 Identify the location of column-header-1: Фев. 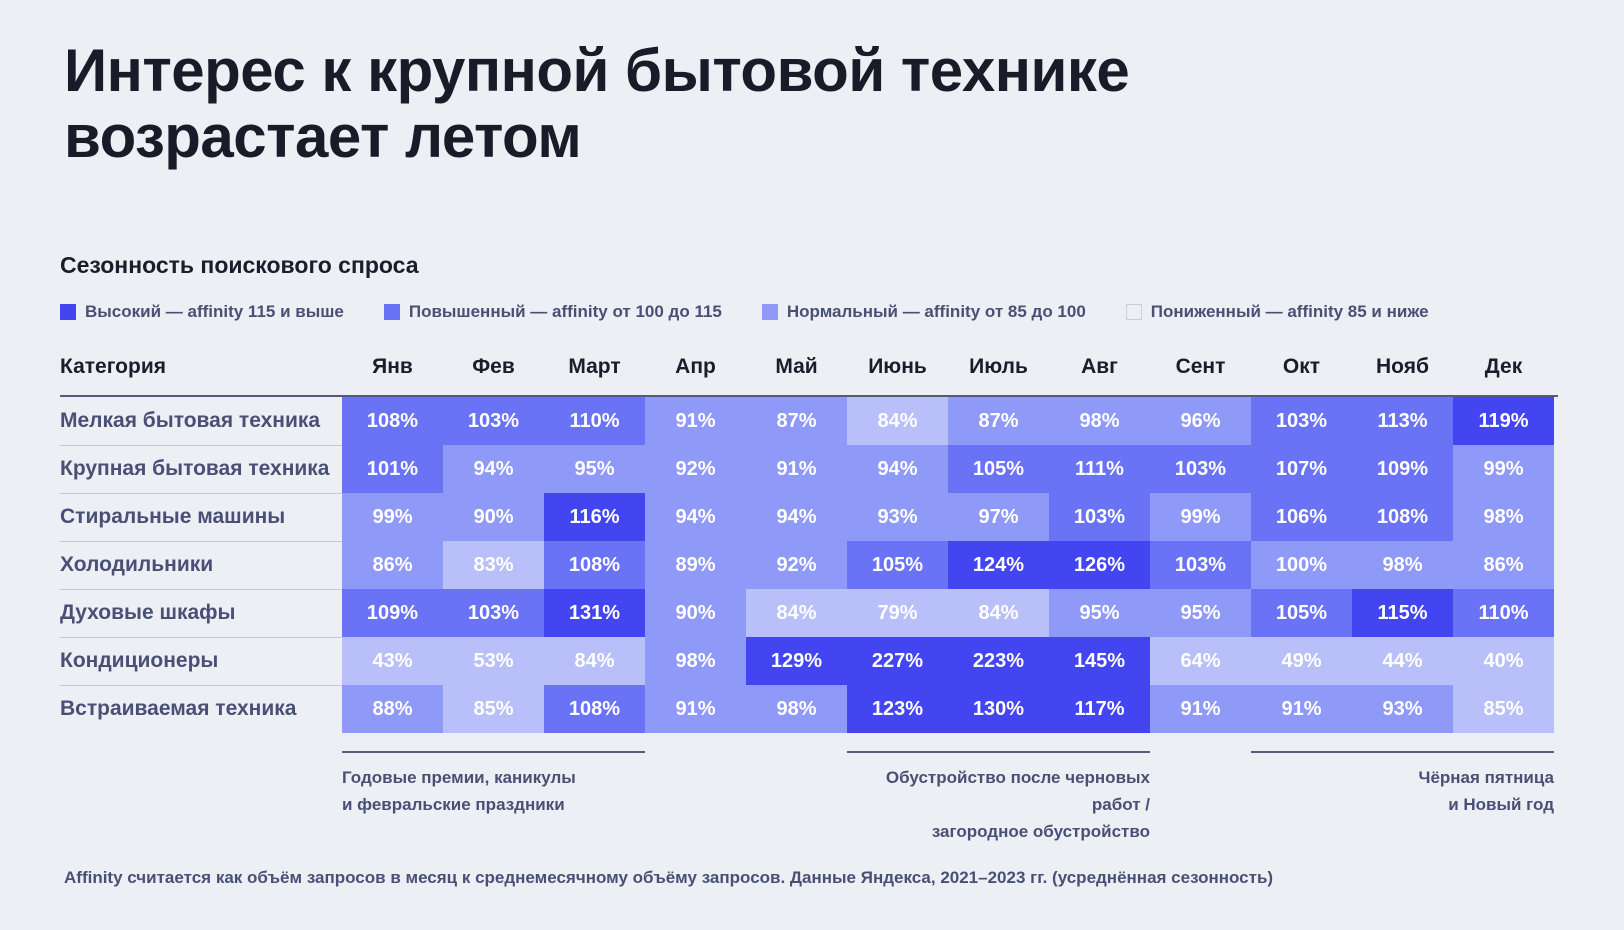
(493, 366).